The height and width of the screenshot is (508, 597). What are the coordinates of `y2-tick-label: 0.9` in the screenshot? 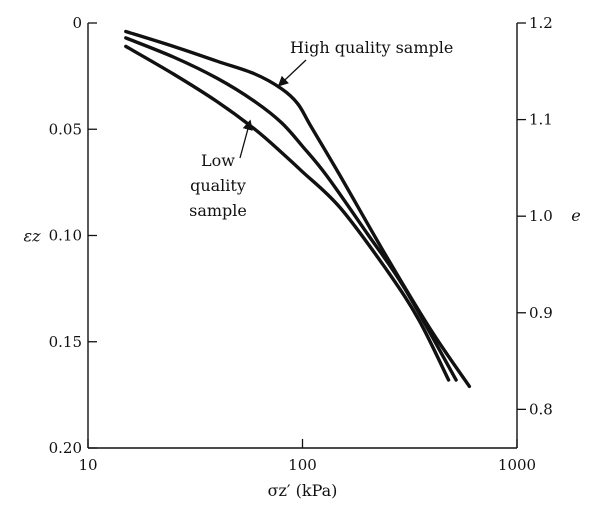 It's located at (541, 313).